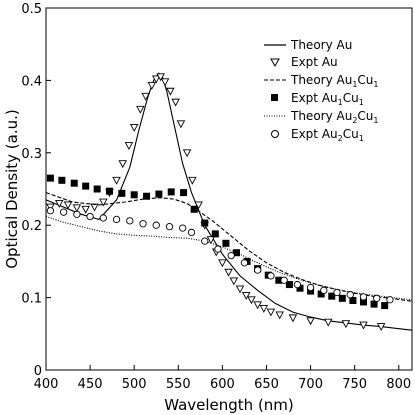 The image size is (415, 415). I want to click on legend-label-theory-au1cu1: Theory Au1Cu1, so click(334, 81).